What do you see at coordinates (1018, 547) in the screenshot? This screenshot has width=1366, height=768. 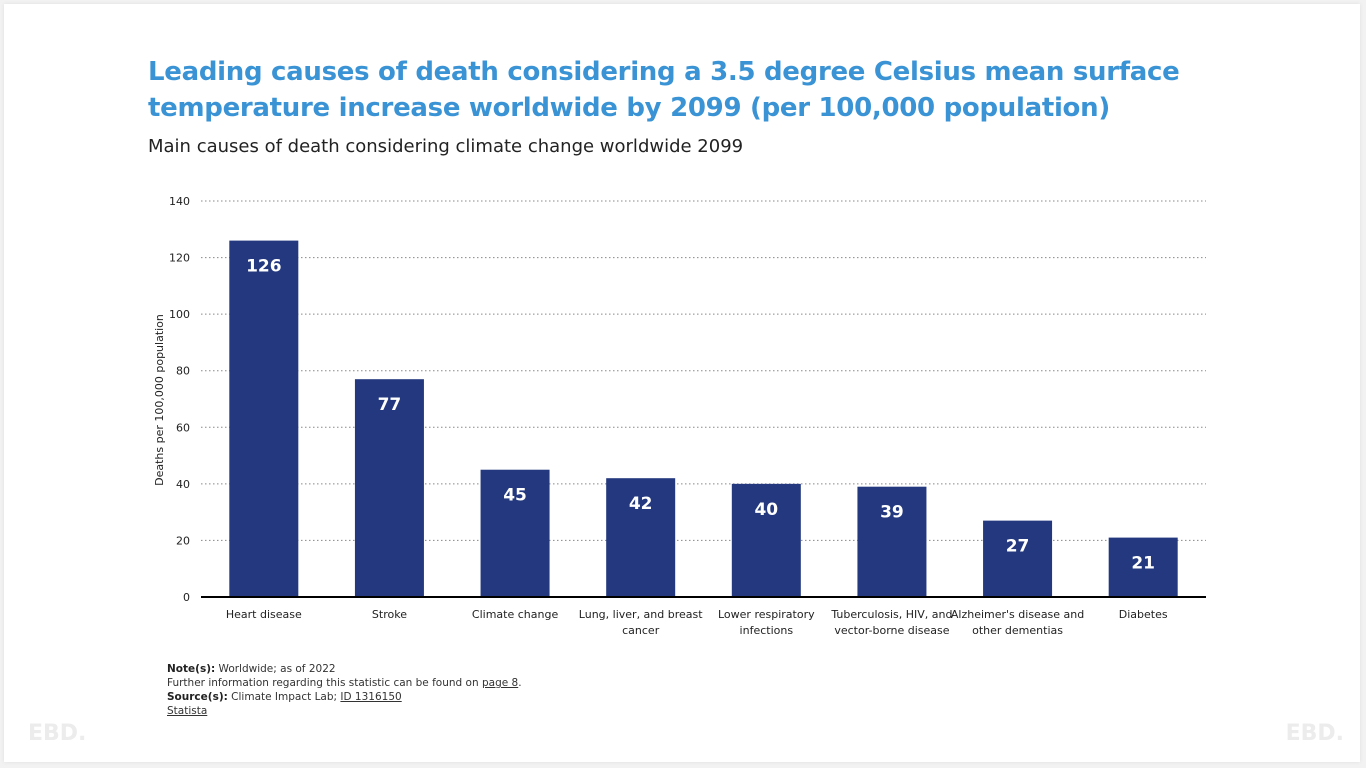 I see `data-label: 27` at bounding box center [1018, 547].